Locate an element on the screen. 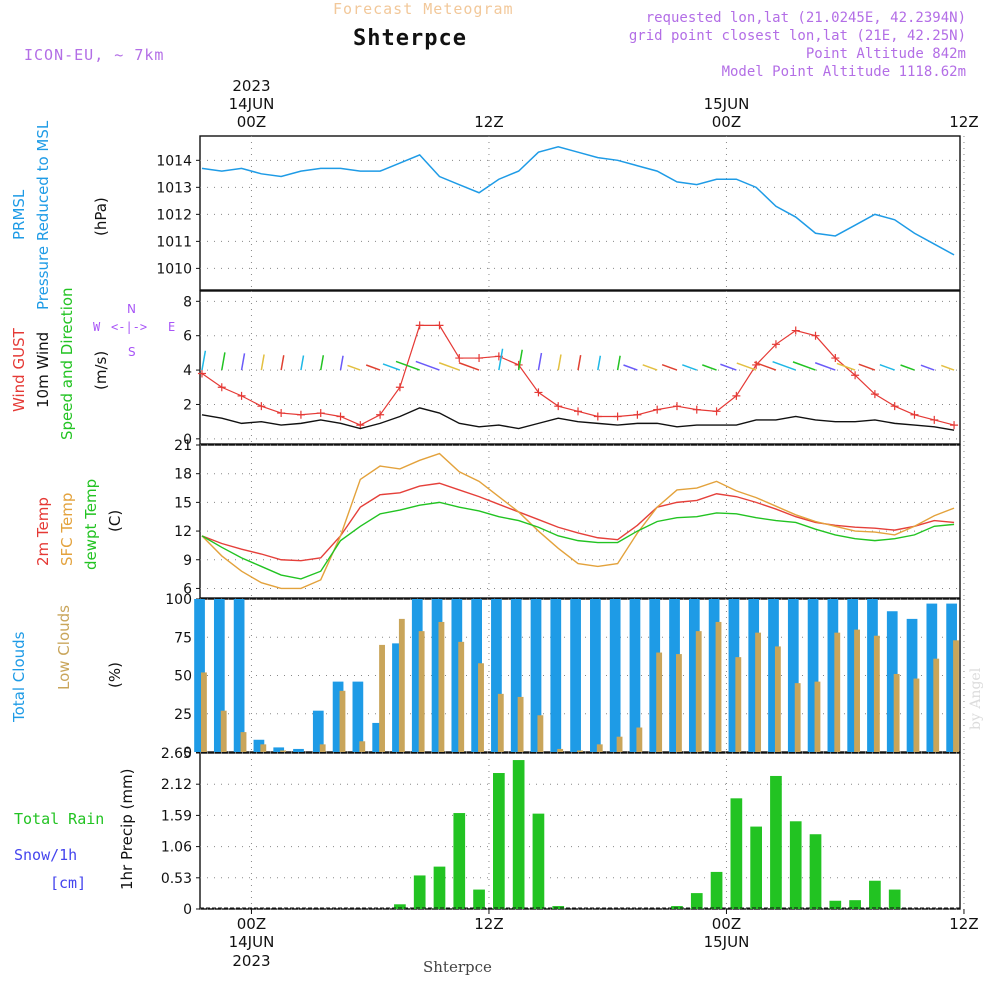 The height and width of the screenshot is (1000, 1000). y-tick-label: 1.06 is located at coordinates (176, 848).